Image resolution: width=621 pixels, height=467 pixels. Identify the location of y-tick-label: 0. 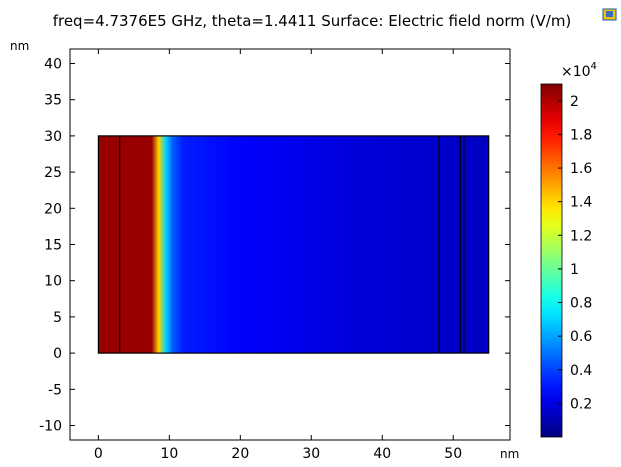
(57, 354).